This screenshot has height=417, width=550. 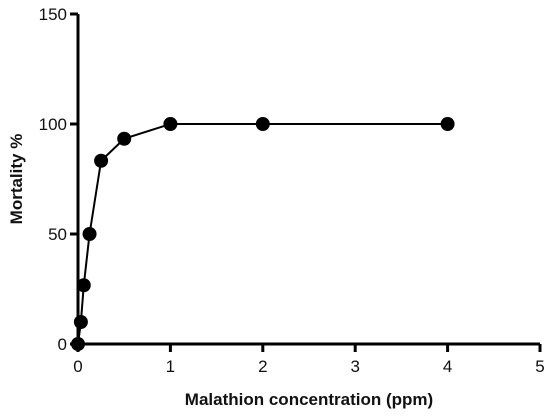 I want to click on x-axis-title: Malathion concentration (ppm), so click(x=309, y=399).